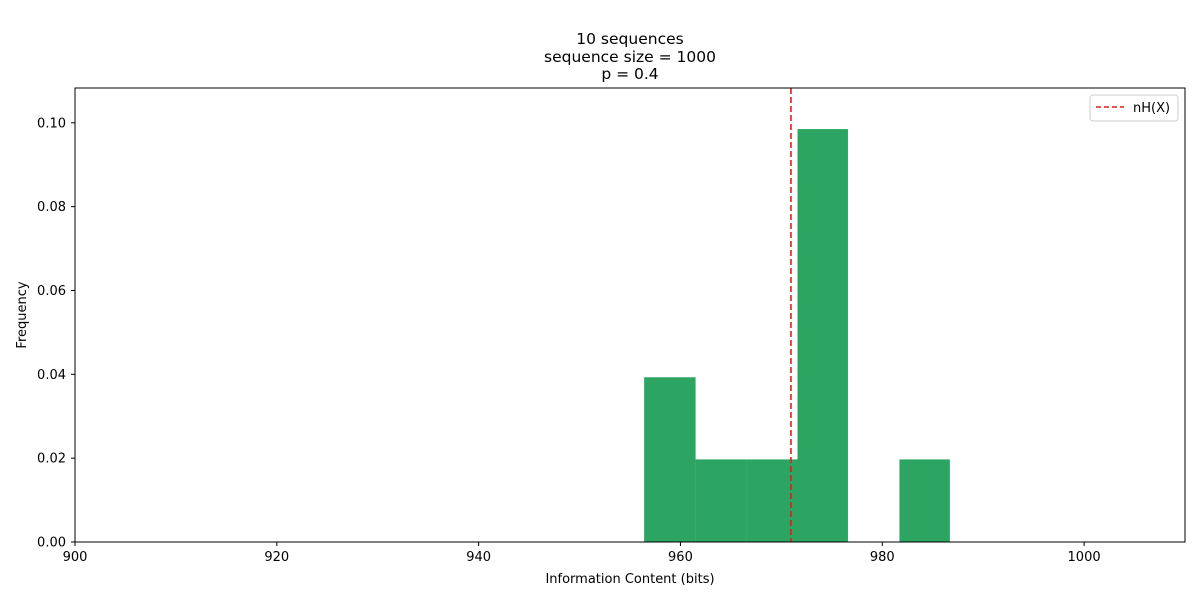 This screenshot has width=1200, height=600. Describe the element at coordinates (582, 553) in the screenshot. I see `x-axis-ticks: 900 920 940 960 980 1000` at that location.